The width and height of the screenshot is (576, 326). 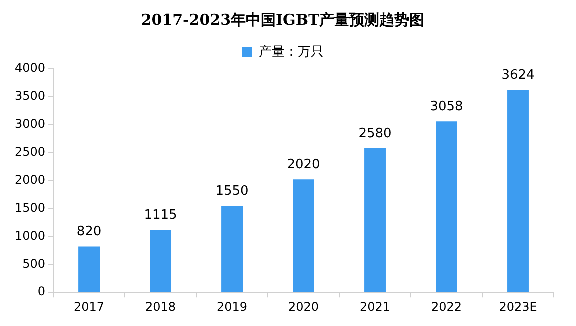 What do you see at coordinates (42, 291) in the screenshot?
I see `y-tick-label: 0` at bounding box center [42, 291].